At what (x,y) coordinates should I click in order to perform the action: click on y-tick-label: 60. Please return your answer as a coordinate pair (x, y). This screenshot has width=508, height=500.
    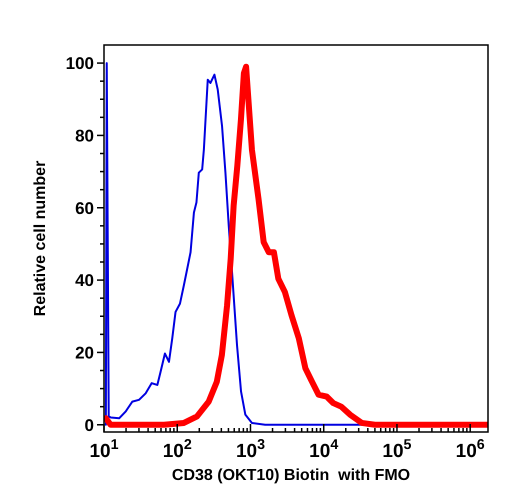
    Looking at the image, I should click on (84, 208).